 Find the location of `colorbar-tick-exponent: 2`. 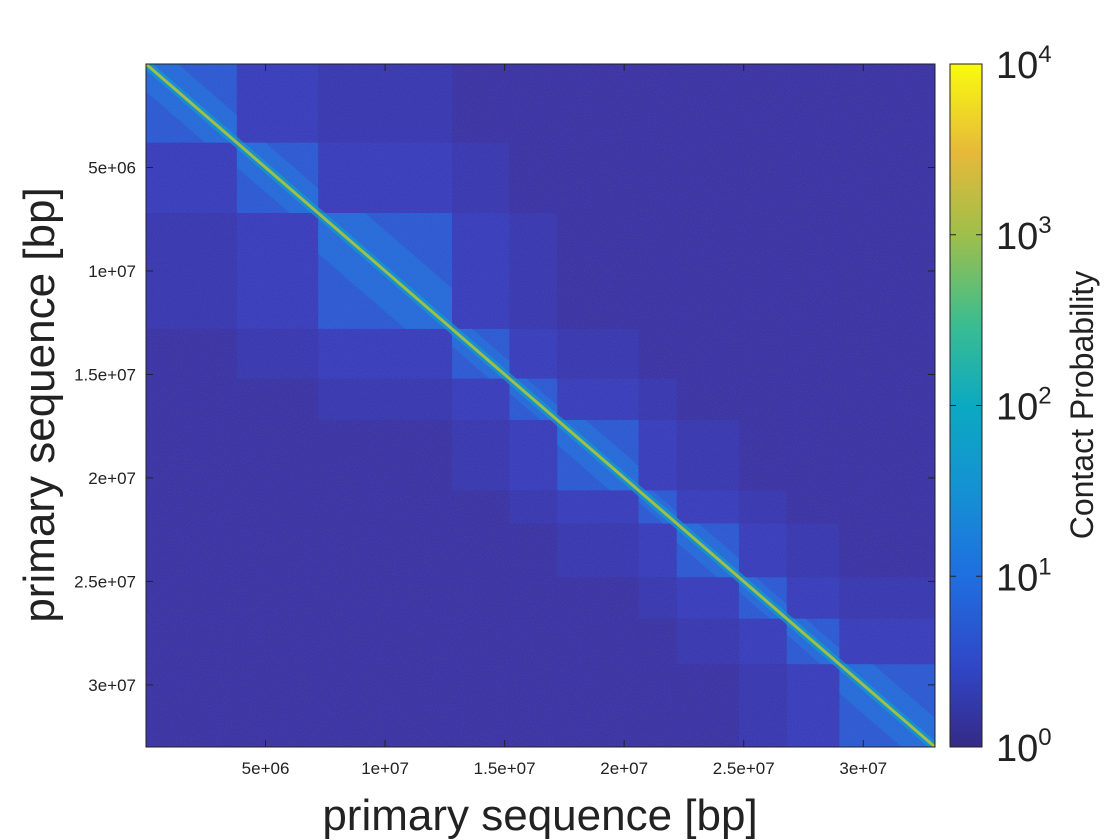

colorbar-tick-exponent: 2 is located at coordinates (1044, 396).